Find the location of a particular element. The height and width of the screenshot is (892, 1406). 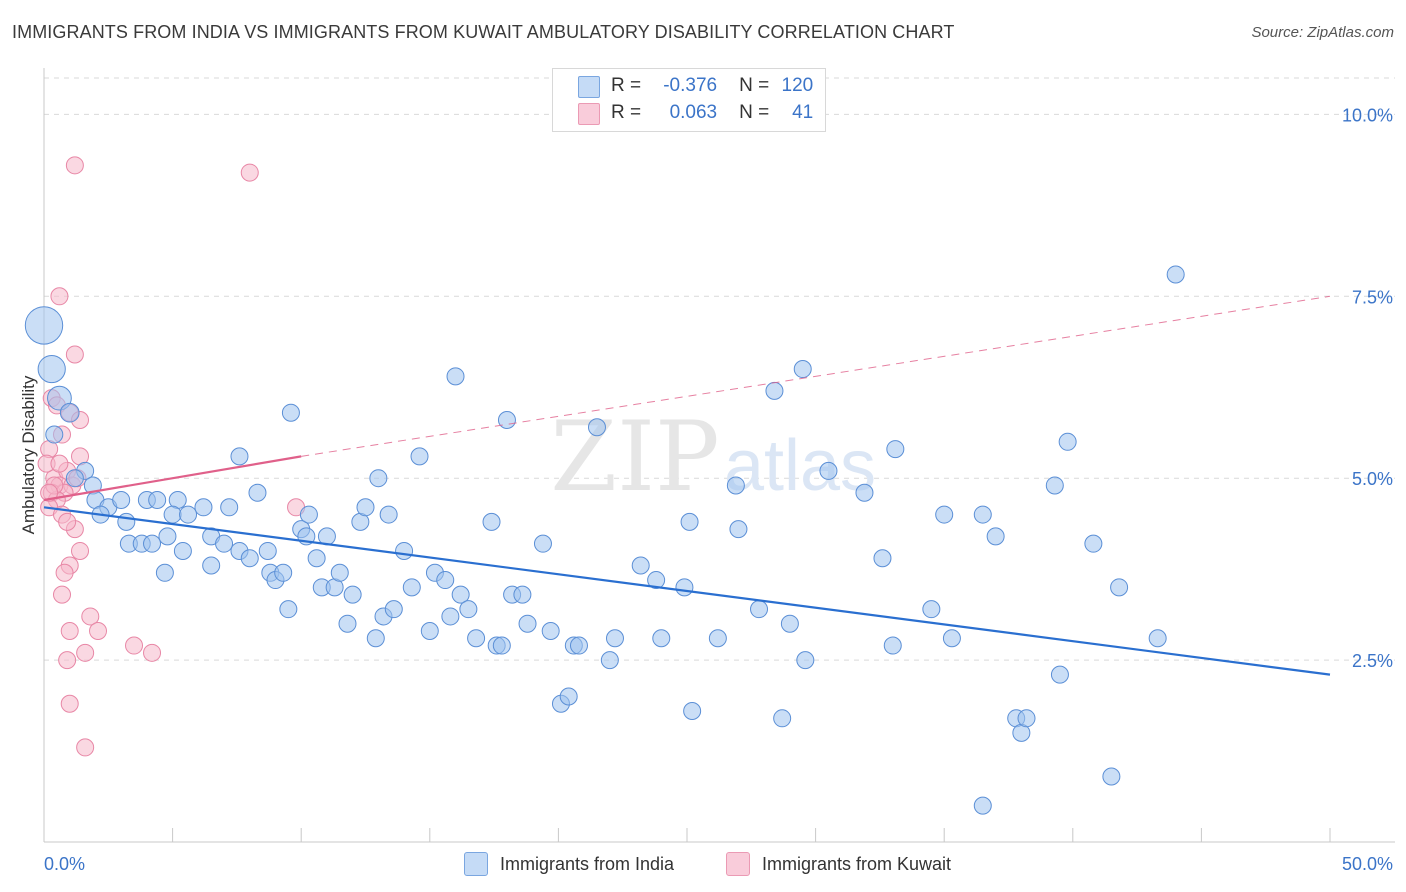

legend-swatch-india is located at coordinates (589, 87).